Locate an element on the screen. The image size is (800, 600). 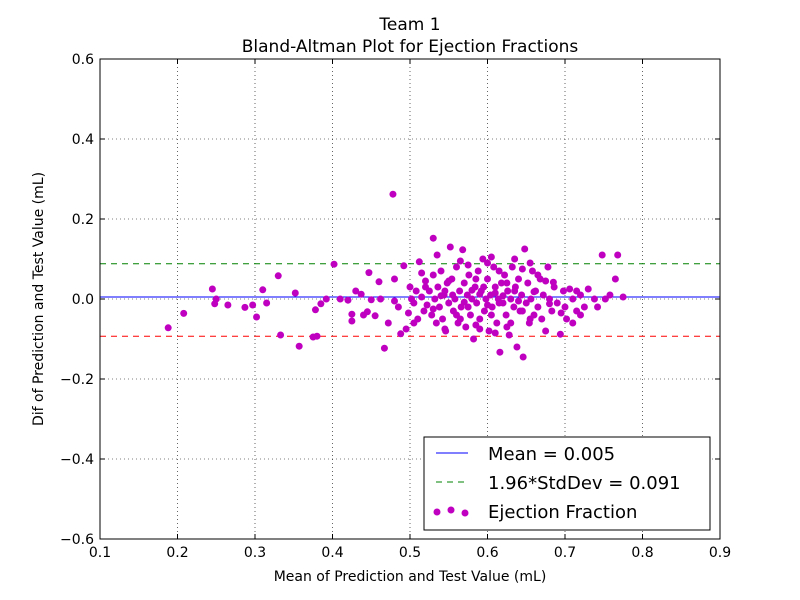
x-tick-label-2: 0.3 is located at coordinates (255, 553).